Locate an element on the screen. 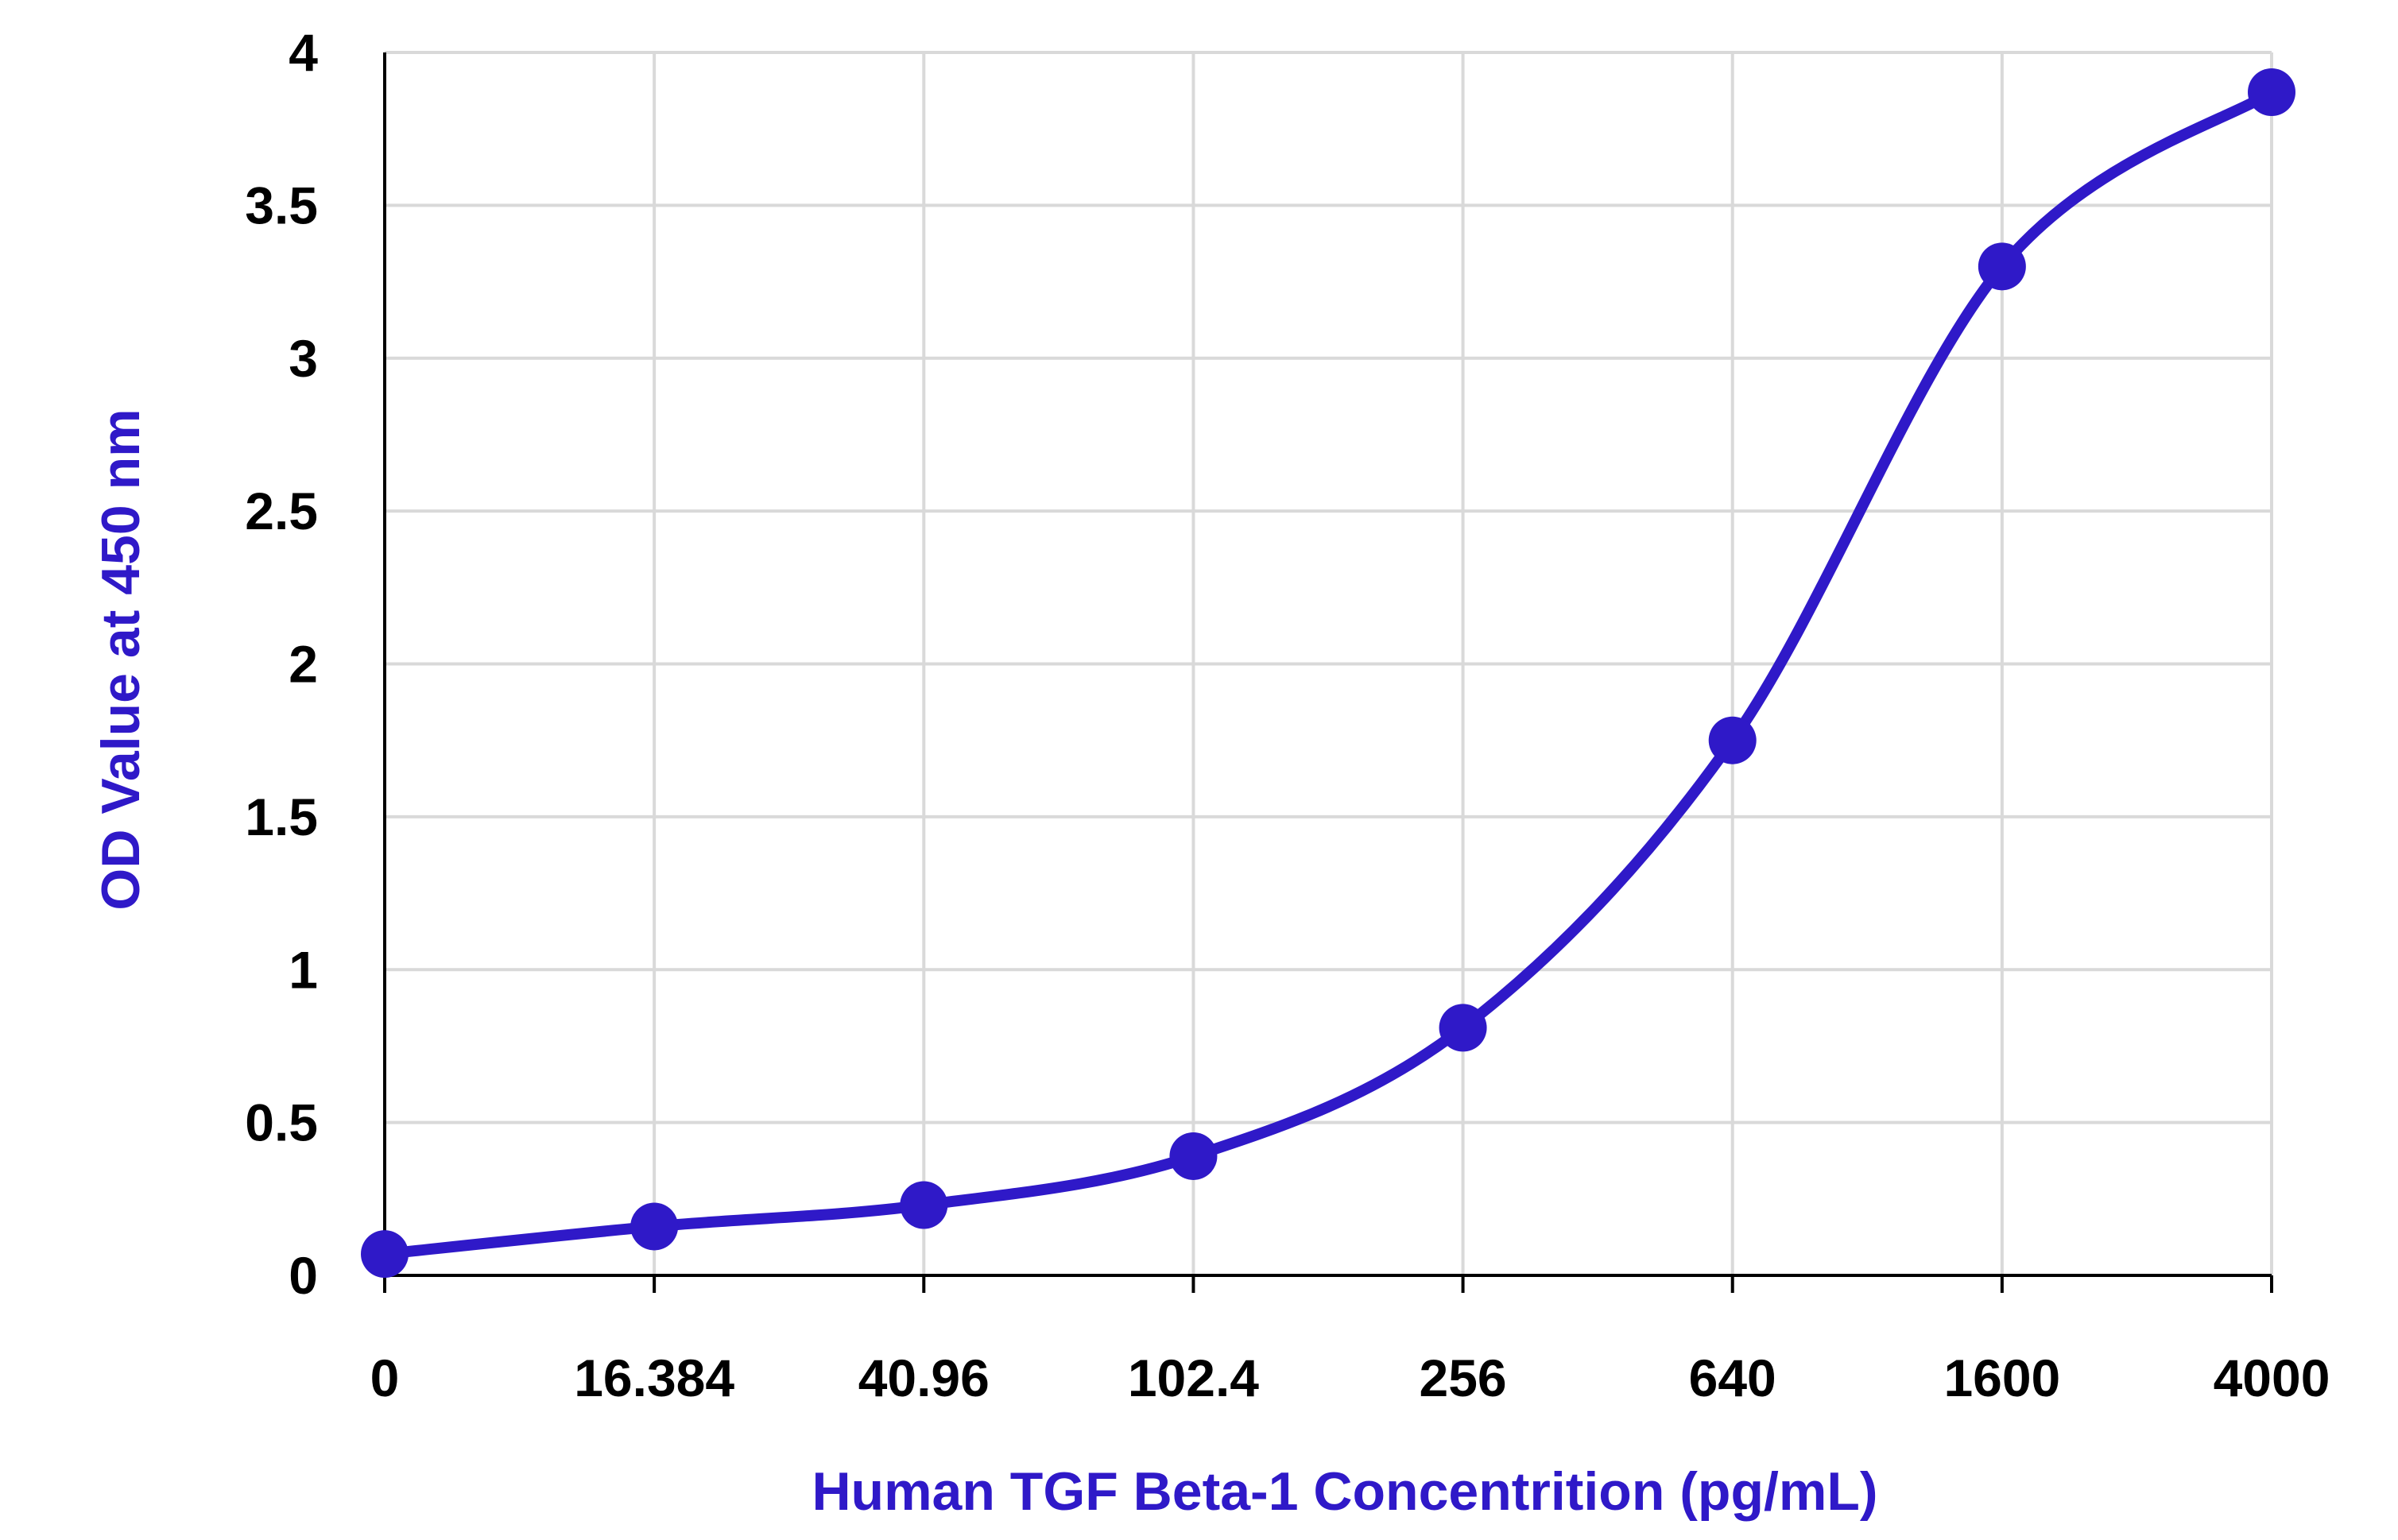 The image size is (2398, 1540). y-tick-label: 0 is located at coordinates (303, 1275).